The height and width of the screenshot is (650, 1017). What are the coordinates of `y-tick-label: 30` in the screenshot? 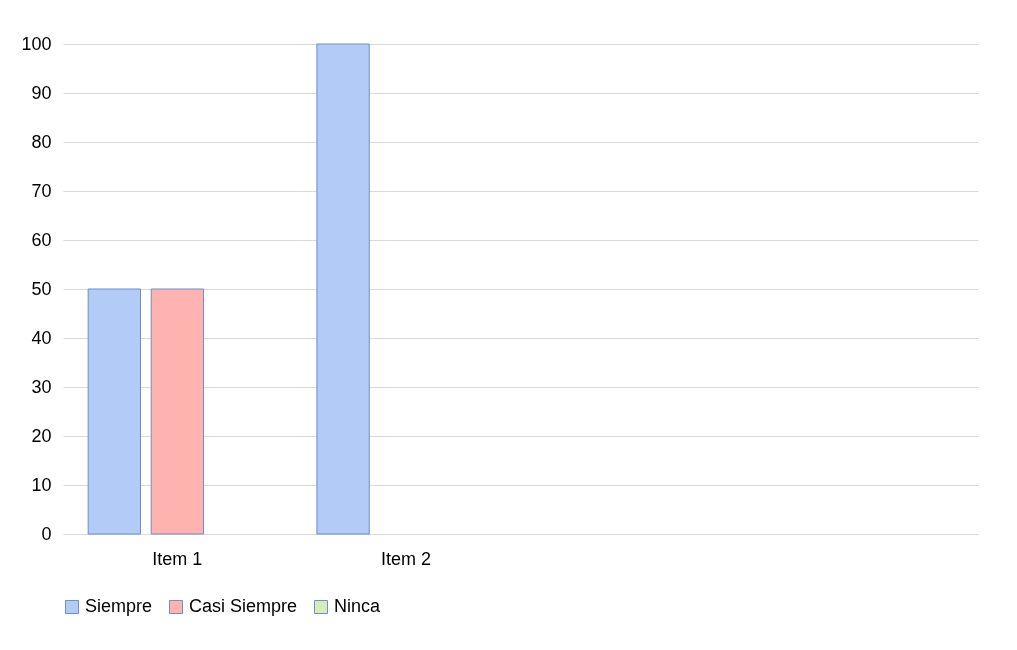 It's located at (41, 386).